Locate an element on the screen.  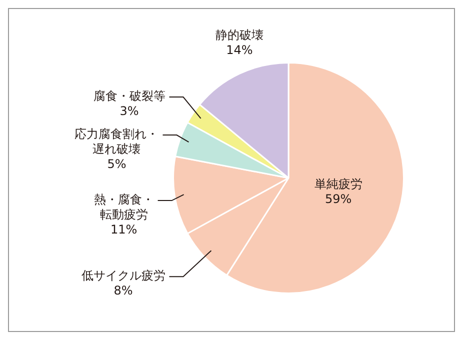
slice-label: 応力腐食割れ・遅れ破壊 is located at coordinates (116, 141).